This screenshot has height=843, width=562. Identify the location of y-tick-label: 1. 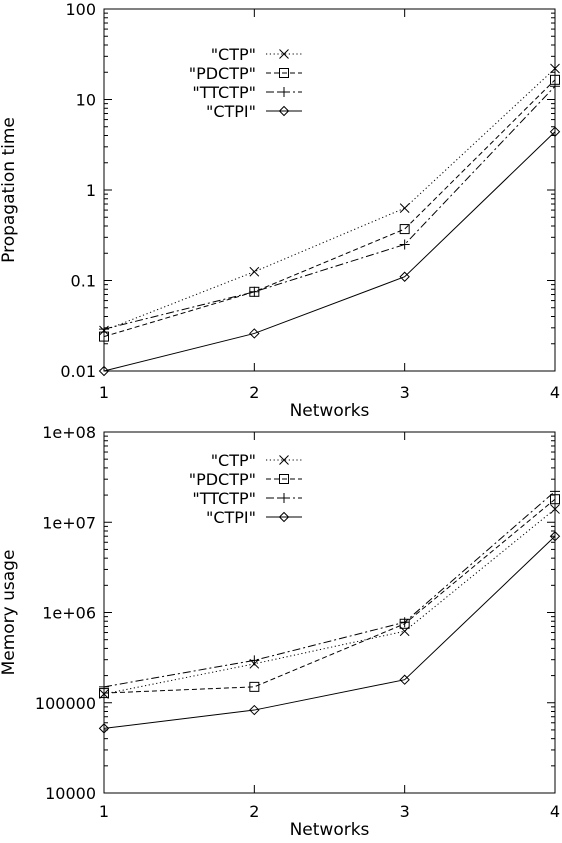
(91, 190).